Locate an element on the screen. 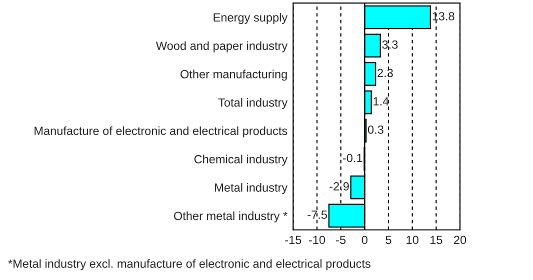 The height and width of the screenshot is (280, 533). y-tick-label: Other manufacturing is located at coordinates (233, 75).